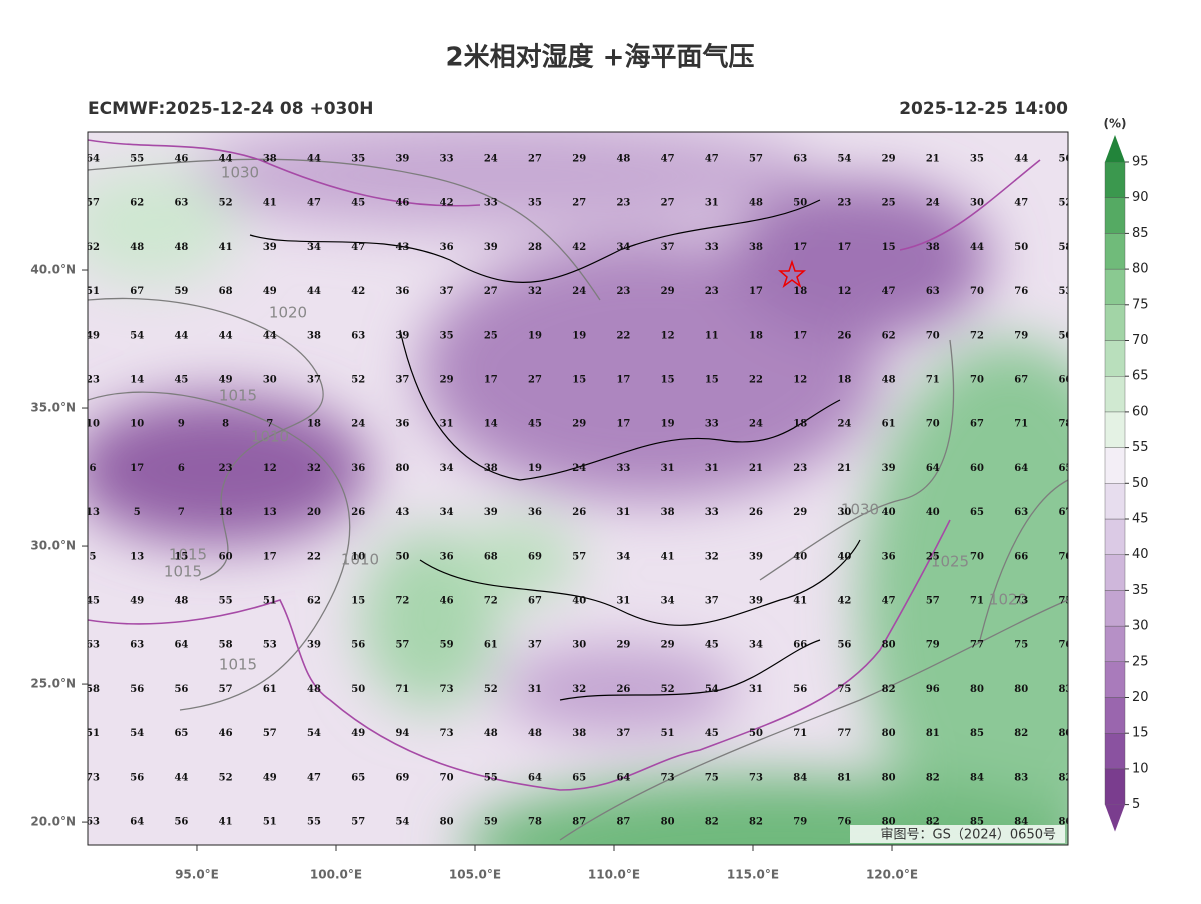 The image size is (1201, 904). I want to click on rh-value: 66, so click(800, 645).